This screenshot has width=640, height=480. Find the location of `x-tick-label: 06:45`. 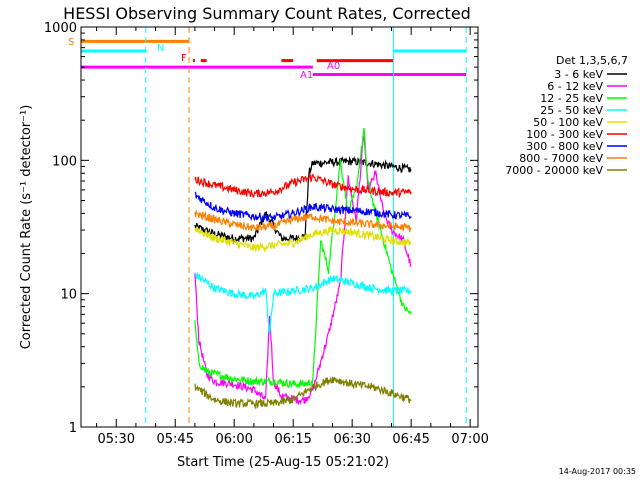

x-tick-label: 06:45 is located at coordinates (410, 439).